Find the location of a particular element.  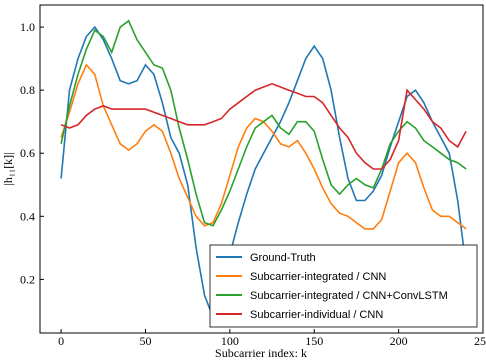

legend-label: Subcarrier-integrated / CNN+ConvLSTM is located at coordinates (349, 296).